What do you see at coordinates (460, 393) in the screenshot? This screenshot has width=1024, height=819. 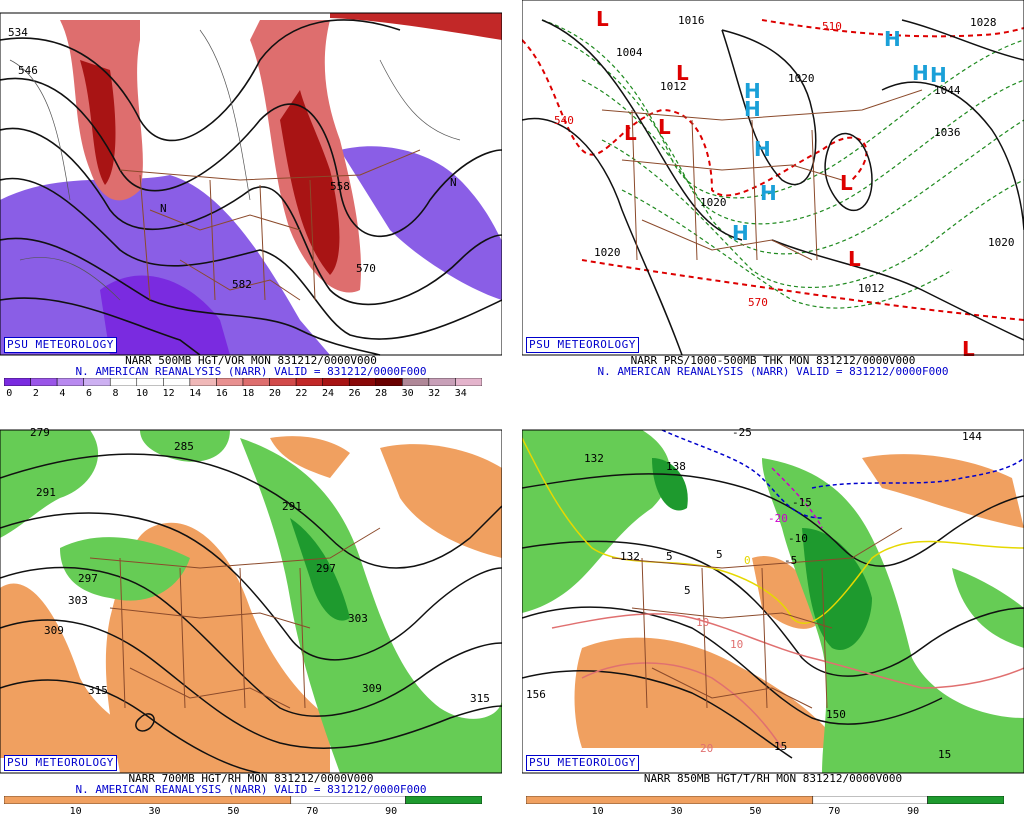 I see `scale-tick-label: 34` at bounding box center [460, 393].